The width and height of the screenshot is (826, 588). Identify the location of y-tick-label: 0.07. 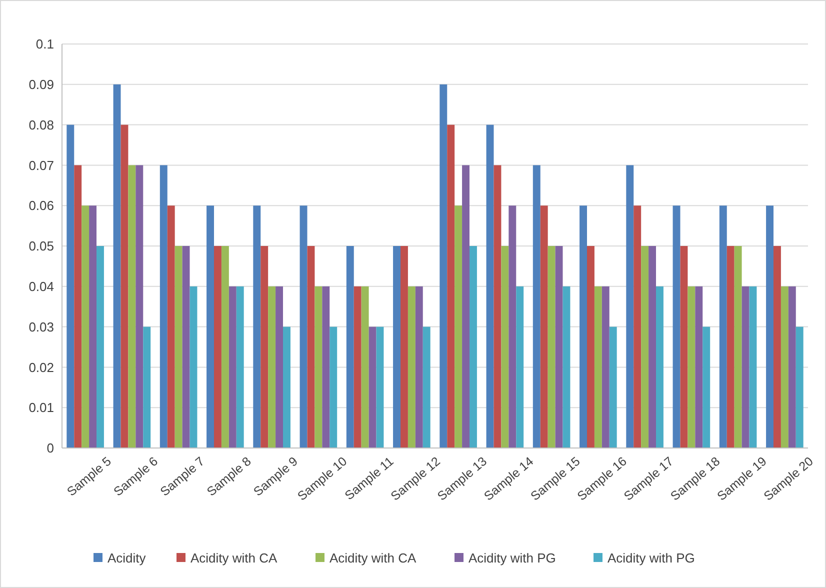
(41, 165).